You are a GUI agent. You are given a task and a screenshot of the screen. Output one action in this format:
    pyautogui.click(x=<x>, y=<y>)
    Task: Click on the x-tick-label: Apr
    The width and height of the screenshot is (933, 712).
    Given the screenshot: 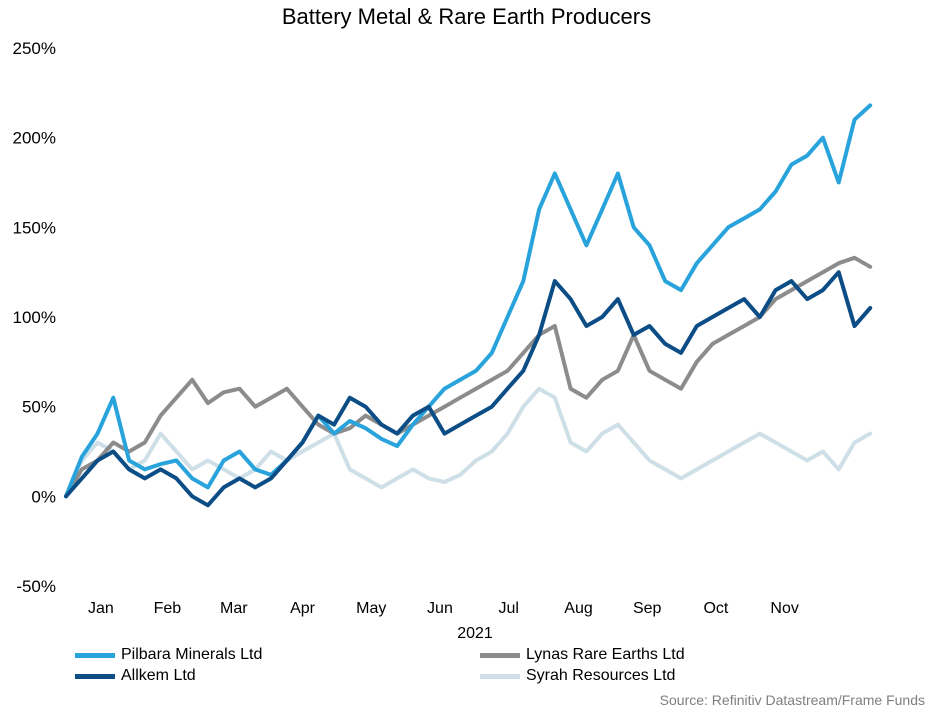 What is the action you would take?
    pyautogui.click(x=303, y=608)
    